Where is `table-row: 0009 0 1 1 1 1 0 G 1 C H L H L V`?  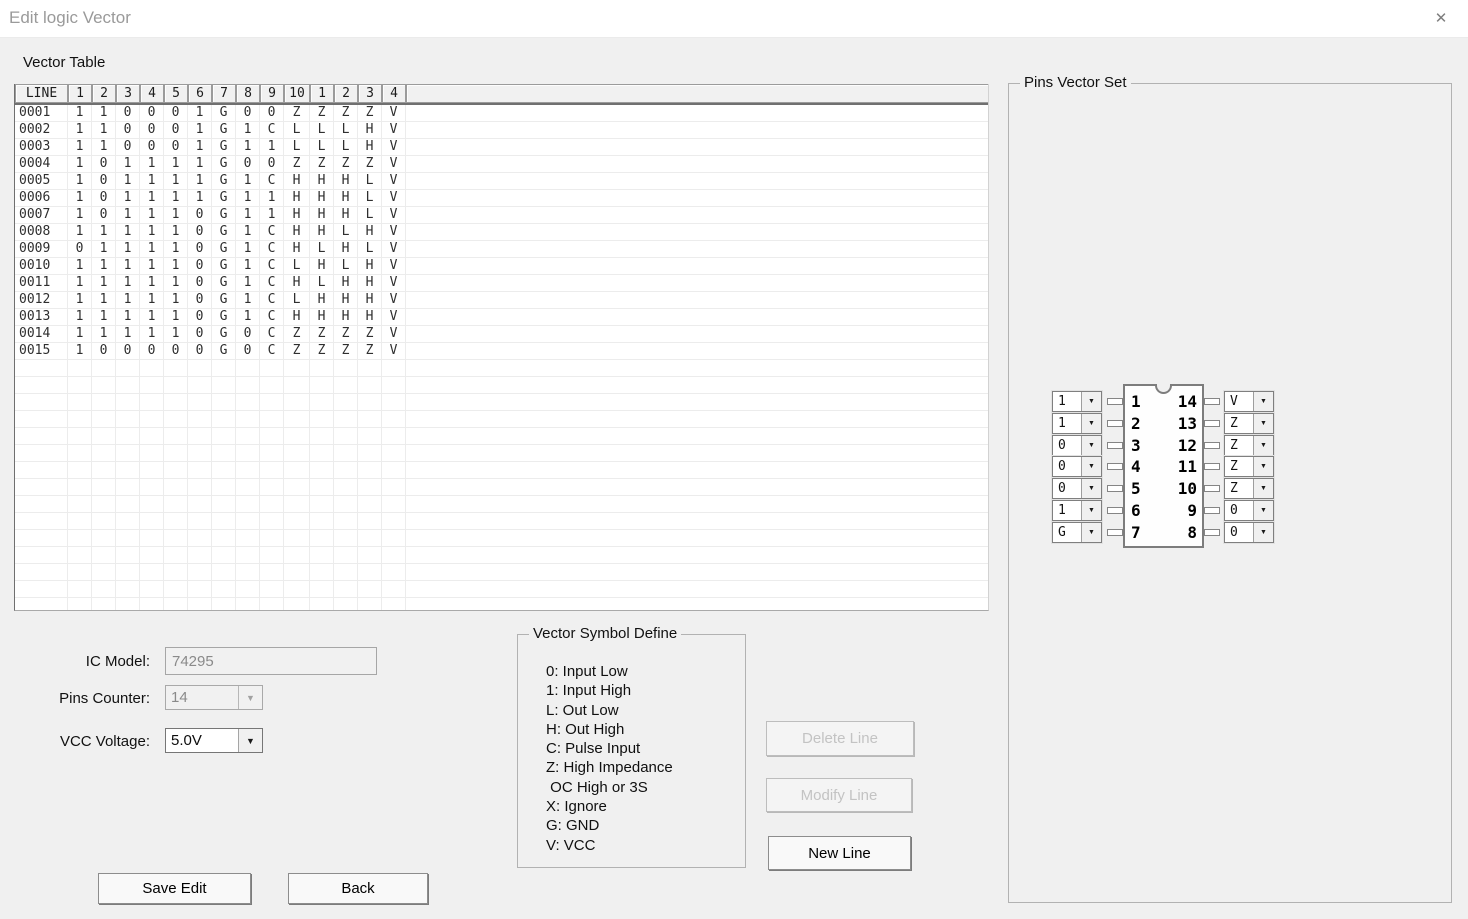
table-row: 0009 0 1 1 1 1 0 G 1 C H L H L V is located at coordinates (501, 249).